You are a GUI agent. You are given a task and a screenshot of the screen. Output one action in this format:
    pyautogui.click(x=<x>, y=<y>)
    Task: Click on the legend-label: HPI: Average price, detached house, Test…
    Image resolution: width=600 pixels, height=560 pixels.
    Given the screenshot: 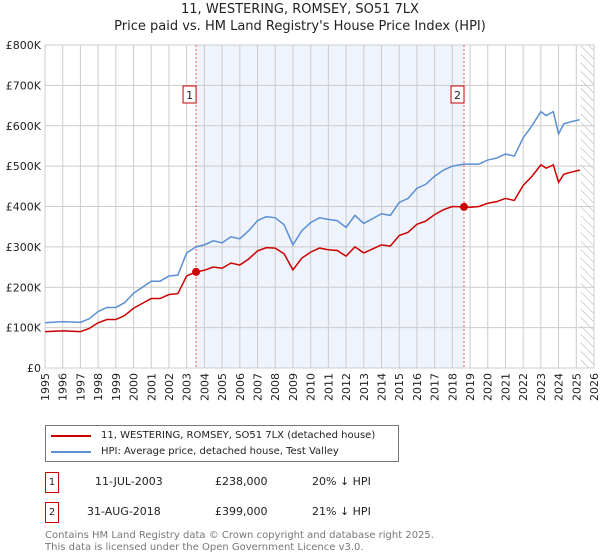 What is the action you would take?
    pyautogui.click(x=220, y=451)
    